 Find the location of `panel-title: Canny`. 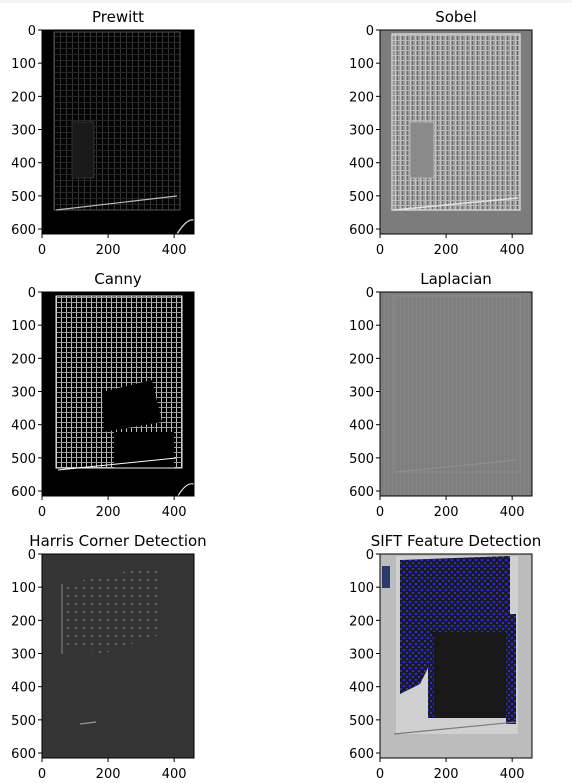

panel-title: Canny is located at coordinates (118, 279).